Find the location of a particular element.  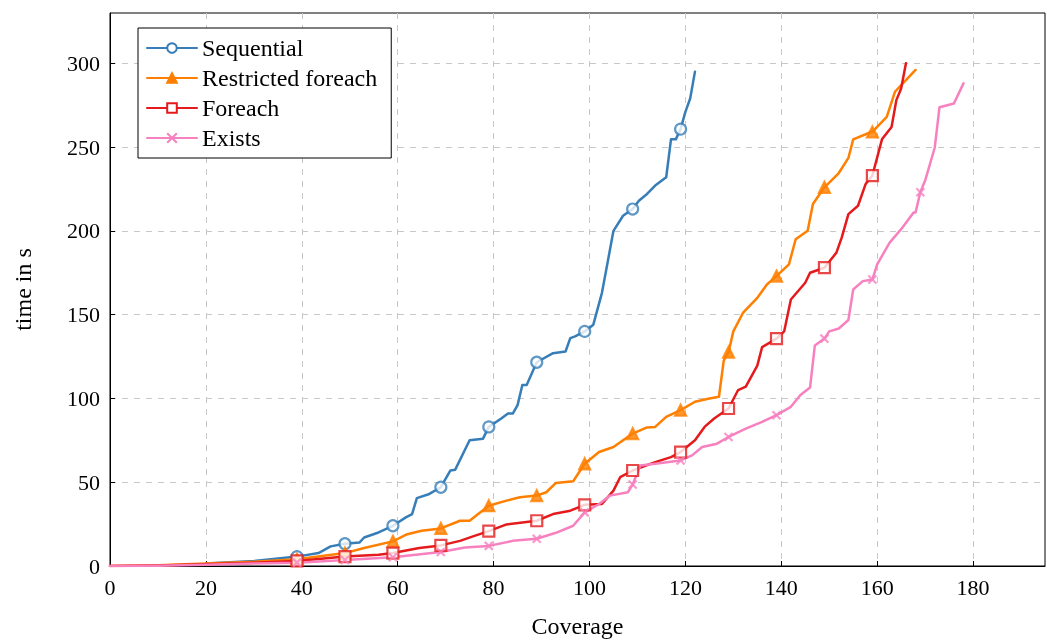

x-tick-label: 80 is located at coordinates (493, 587).